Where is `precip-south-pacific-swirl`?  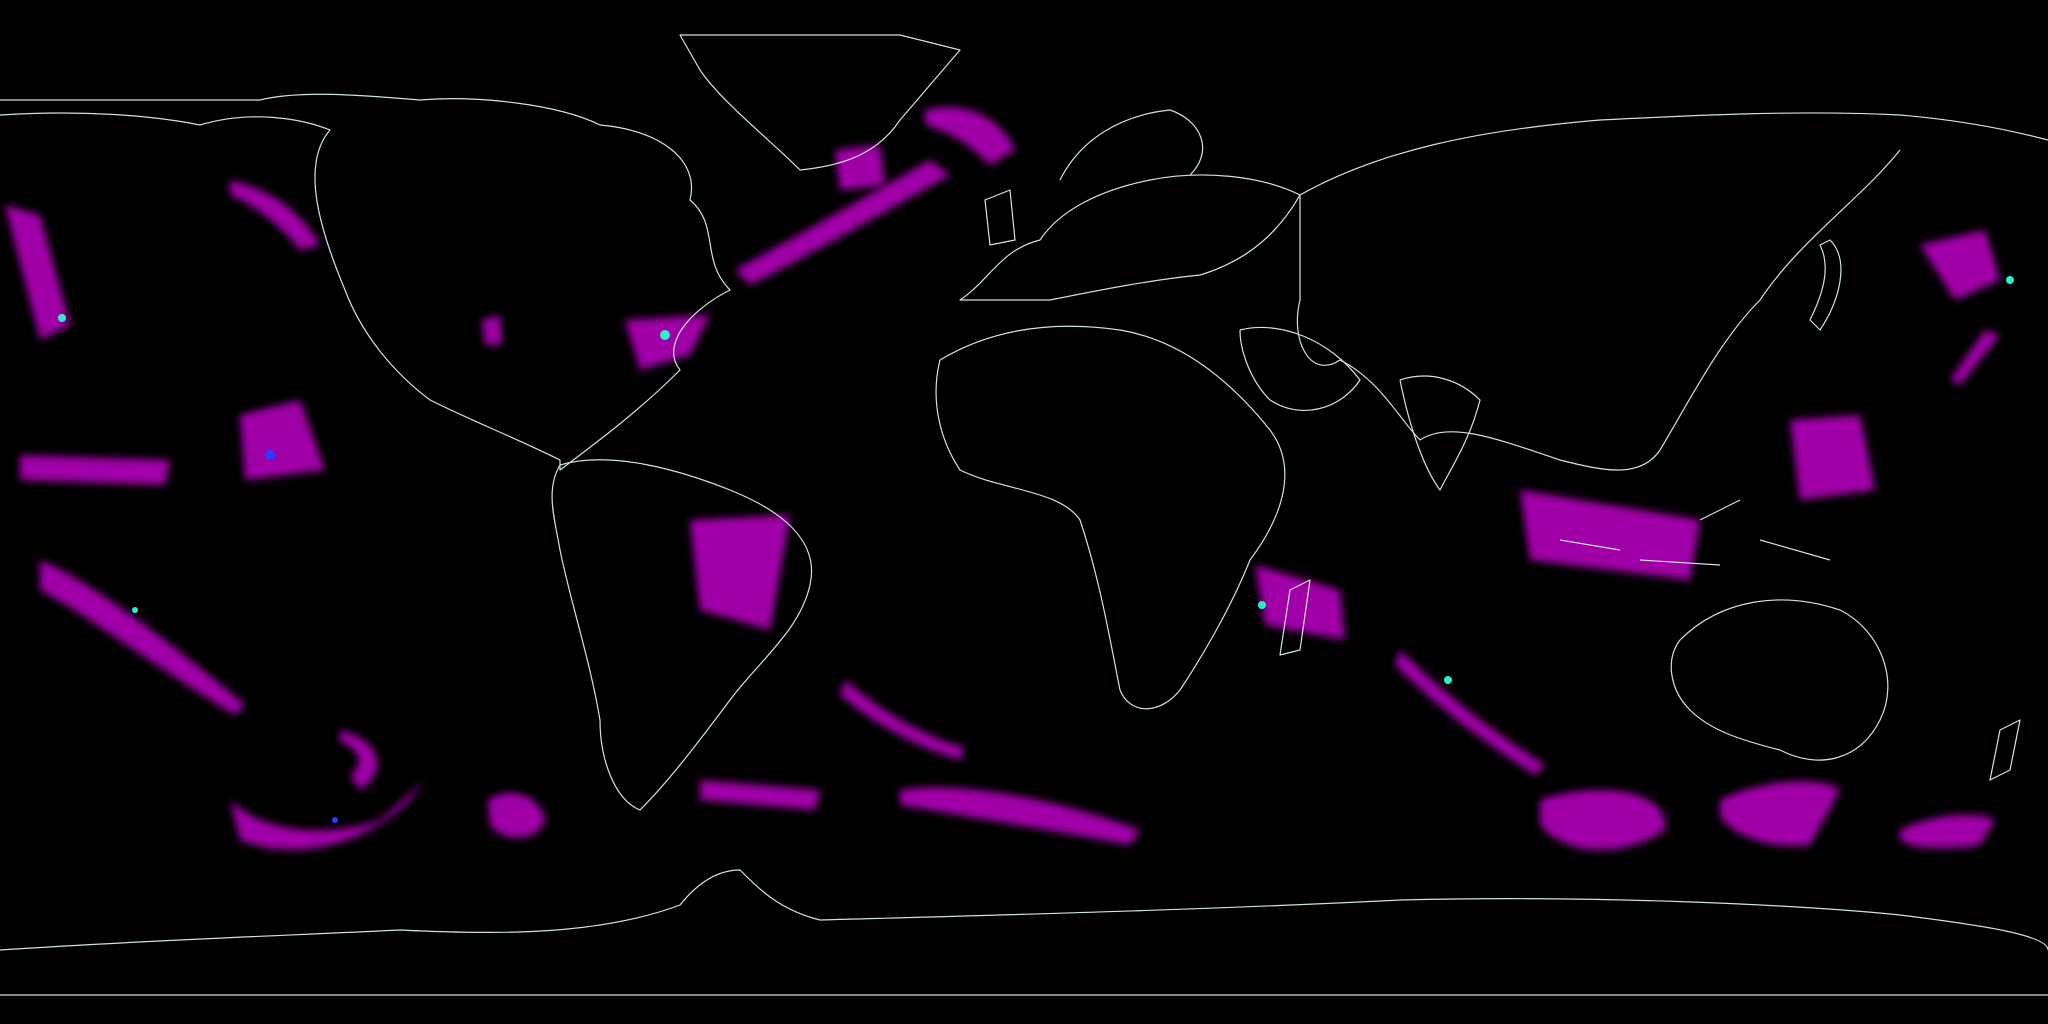
precip-south-pacific-swirl is located at coordinates (359, 760).